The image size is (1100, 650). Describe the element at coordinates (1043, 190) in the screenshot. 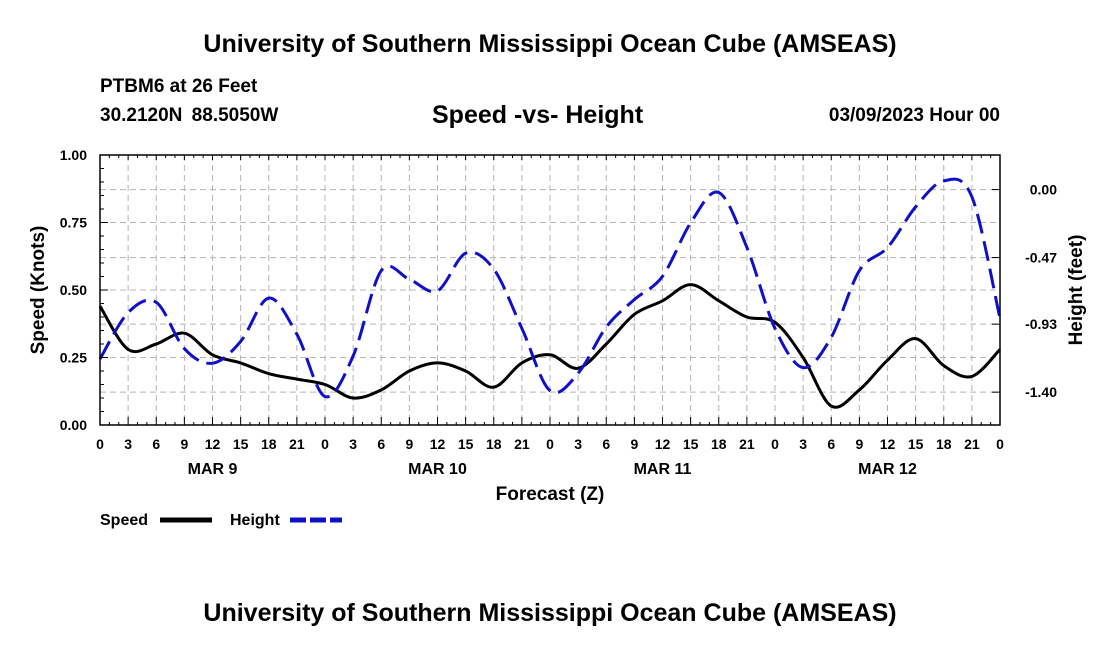

I see `y2-tick-label: 0.00` at that location.